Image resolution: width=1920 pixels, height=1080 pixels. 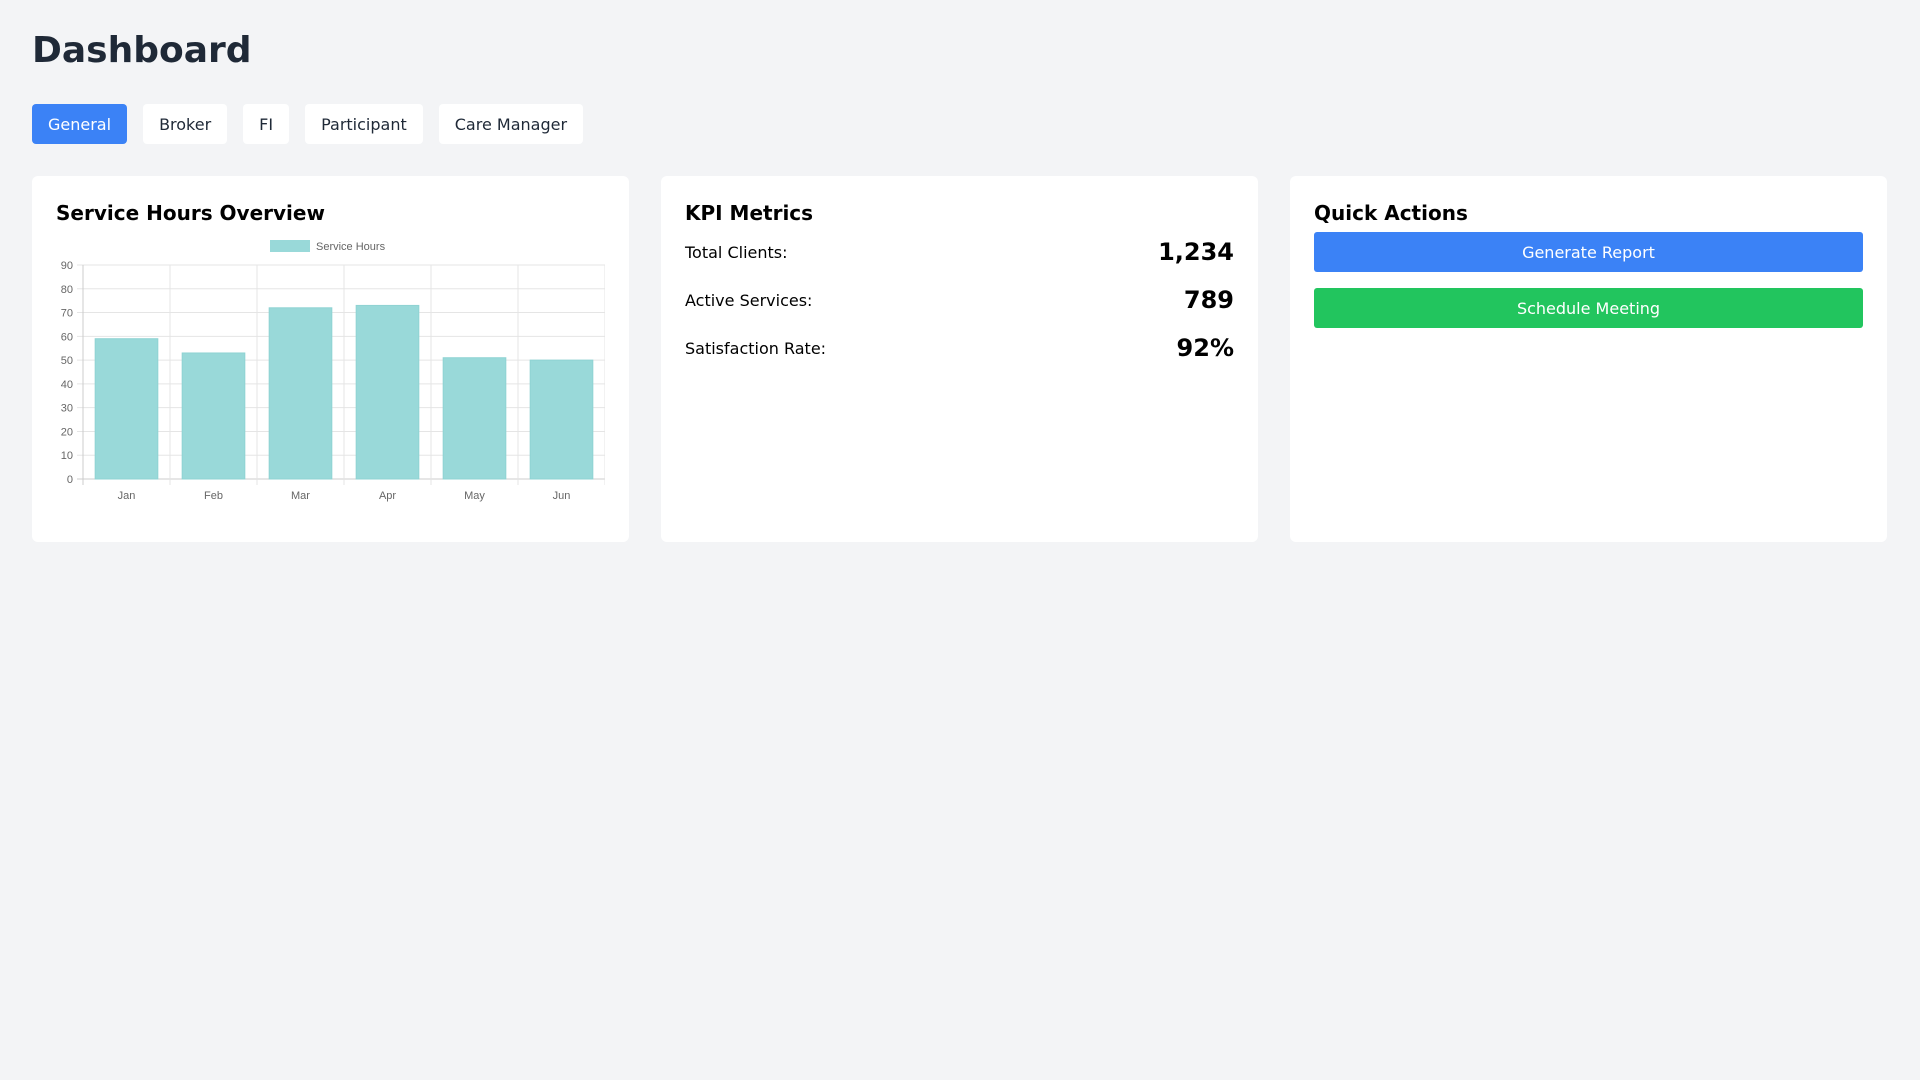 What do you see at coordinates (67, 337) in the screenshot?
I see `y-tick-label: 60` at bounding box center [67, 337].